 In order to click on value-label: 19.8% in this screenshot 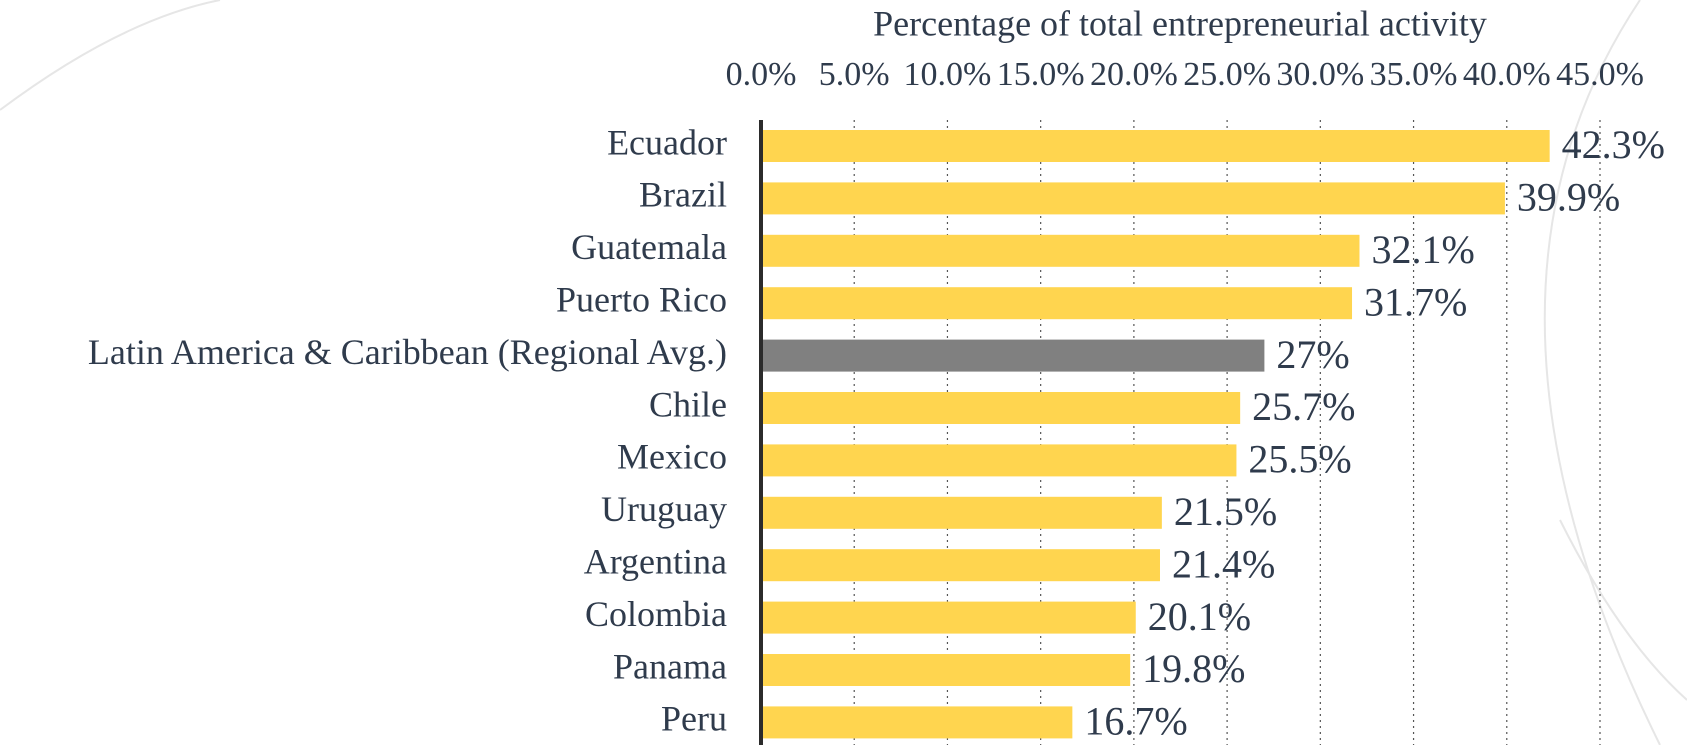, I will do `click(1193, 668)`.